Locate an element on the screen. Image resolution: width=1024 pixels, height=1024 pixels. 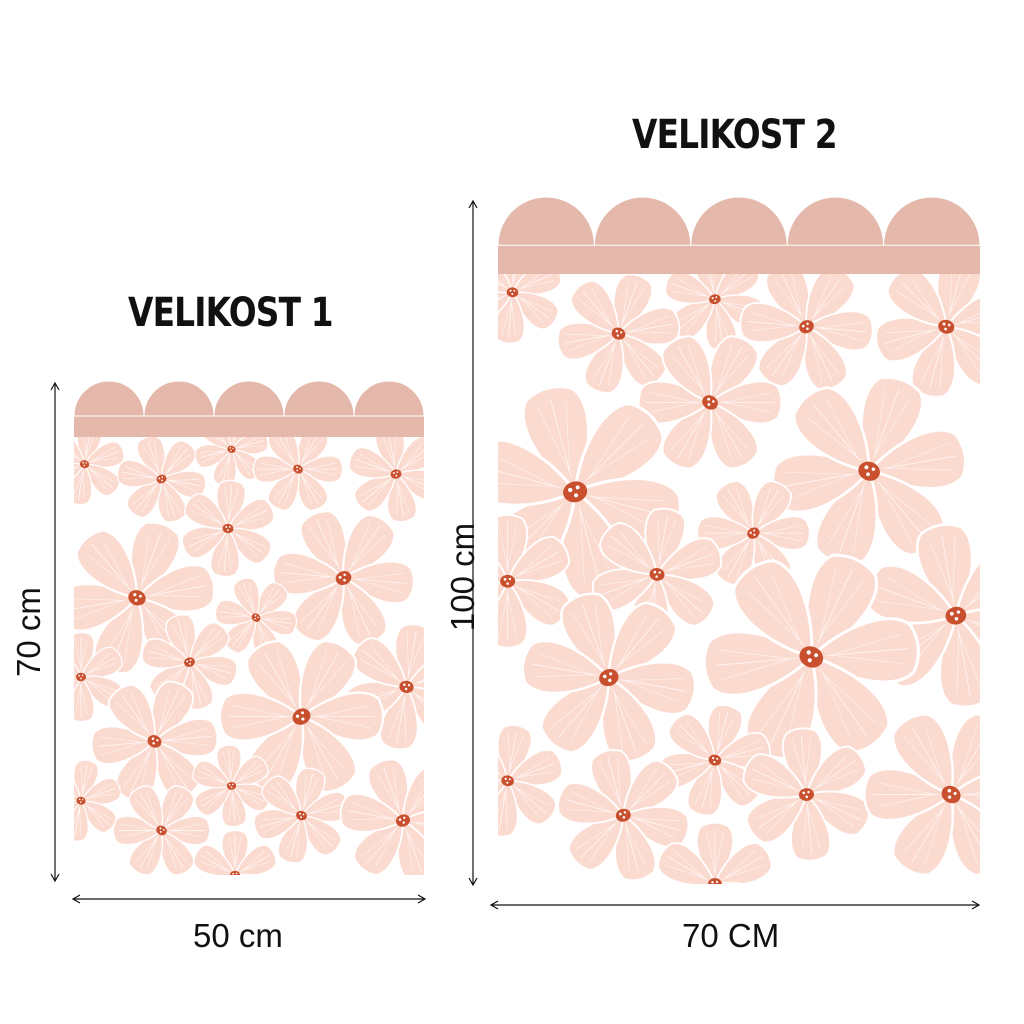
height-label-size-2: 100 cm is located at coordinates (462, 577).